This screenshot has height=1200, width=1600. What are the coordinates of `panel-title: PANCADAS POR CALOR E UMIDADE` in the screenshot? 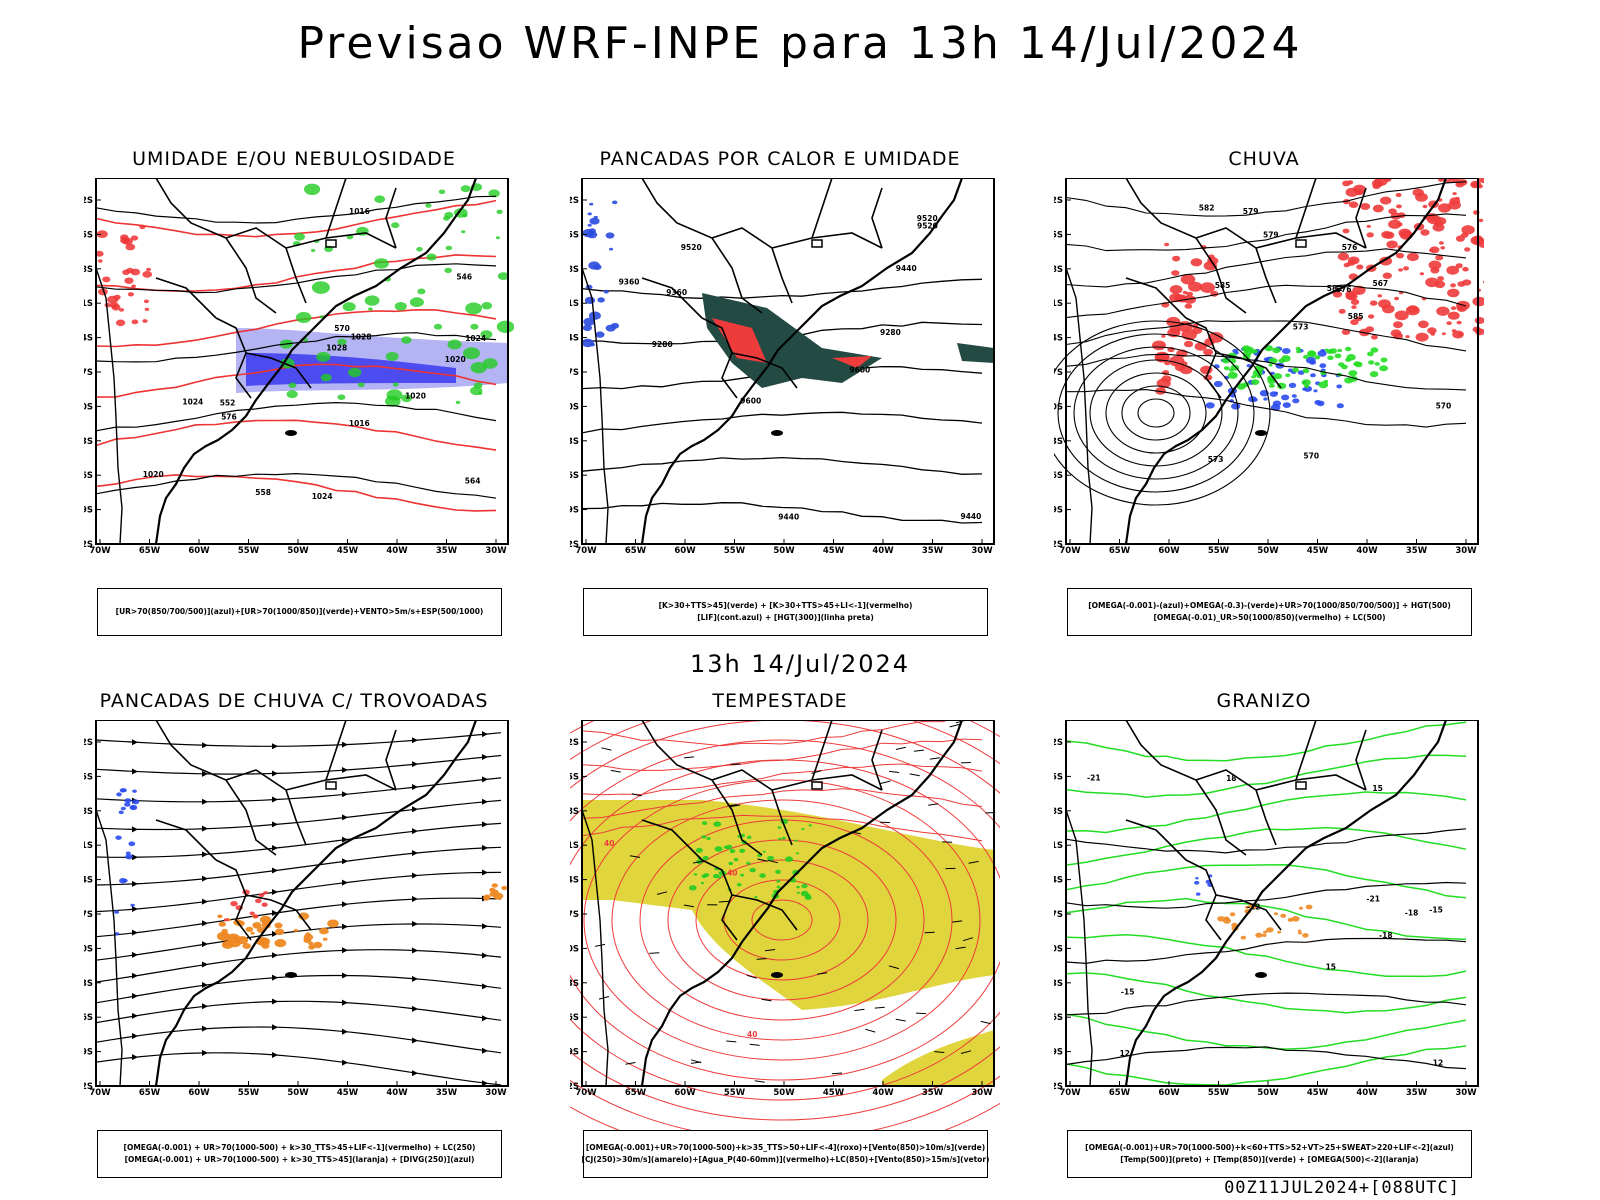 It's located at (780, 159).